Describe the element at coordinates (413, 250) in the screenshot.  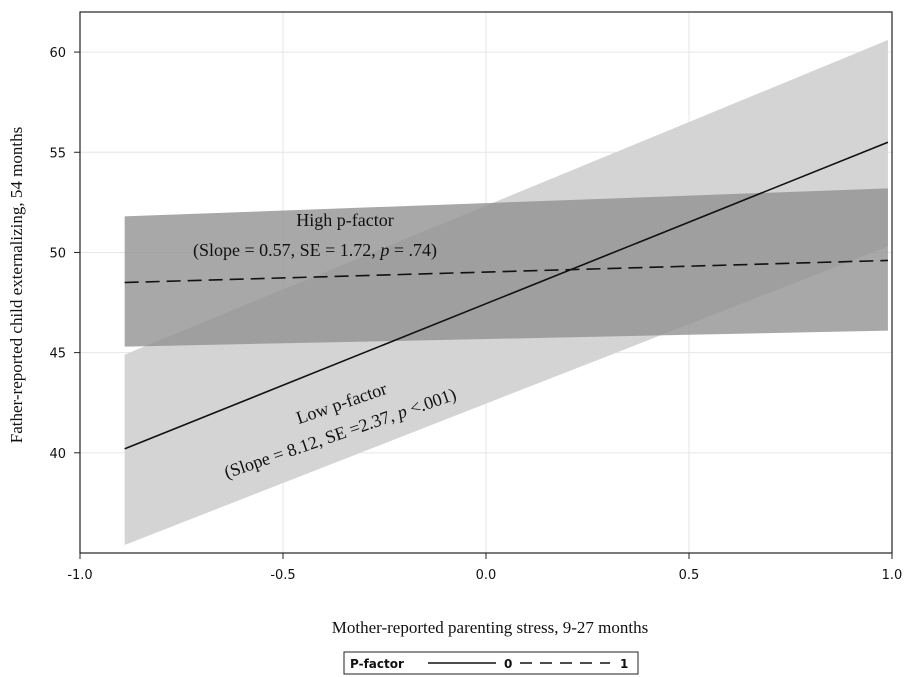
I see `annotation-high-stats-b: = .74)` at that location.